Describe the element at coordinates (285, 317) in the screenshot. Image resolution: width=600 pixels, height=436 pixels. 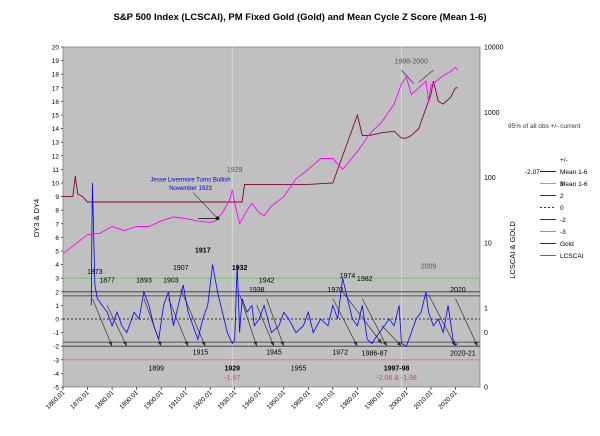
I see `trend-lines` at that location.